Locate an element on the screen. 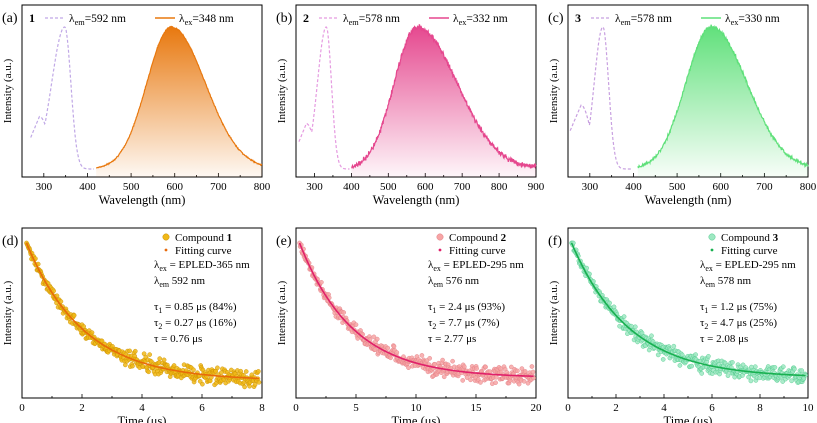 Image resolution: width=817 pixels, height=423 pixels. legend-compound-label: Compound 1 is located at coordinates (203, 238).